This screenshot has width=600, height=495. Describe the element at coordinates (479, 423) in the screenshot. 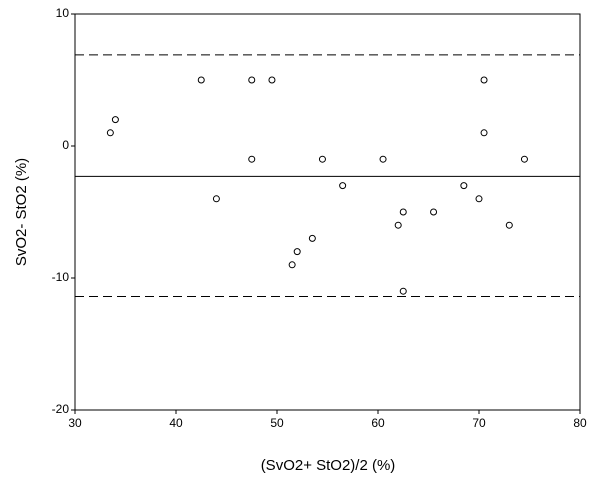

I see `x-tick-label: 70` at that location.